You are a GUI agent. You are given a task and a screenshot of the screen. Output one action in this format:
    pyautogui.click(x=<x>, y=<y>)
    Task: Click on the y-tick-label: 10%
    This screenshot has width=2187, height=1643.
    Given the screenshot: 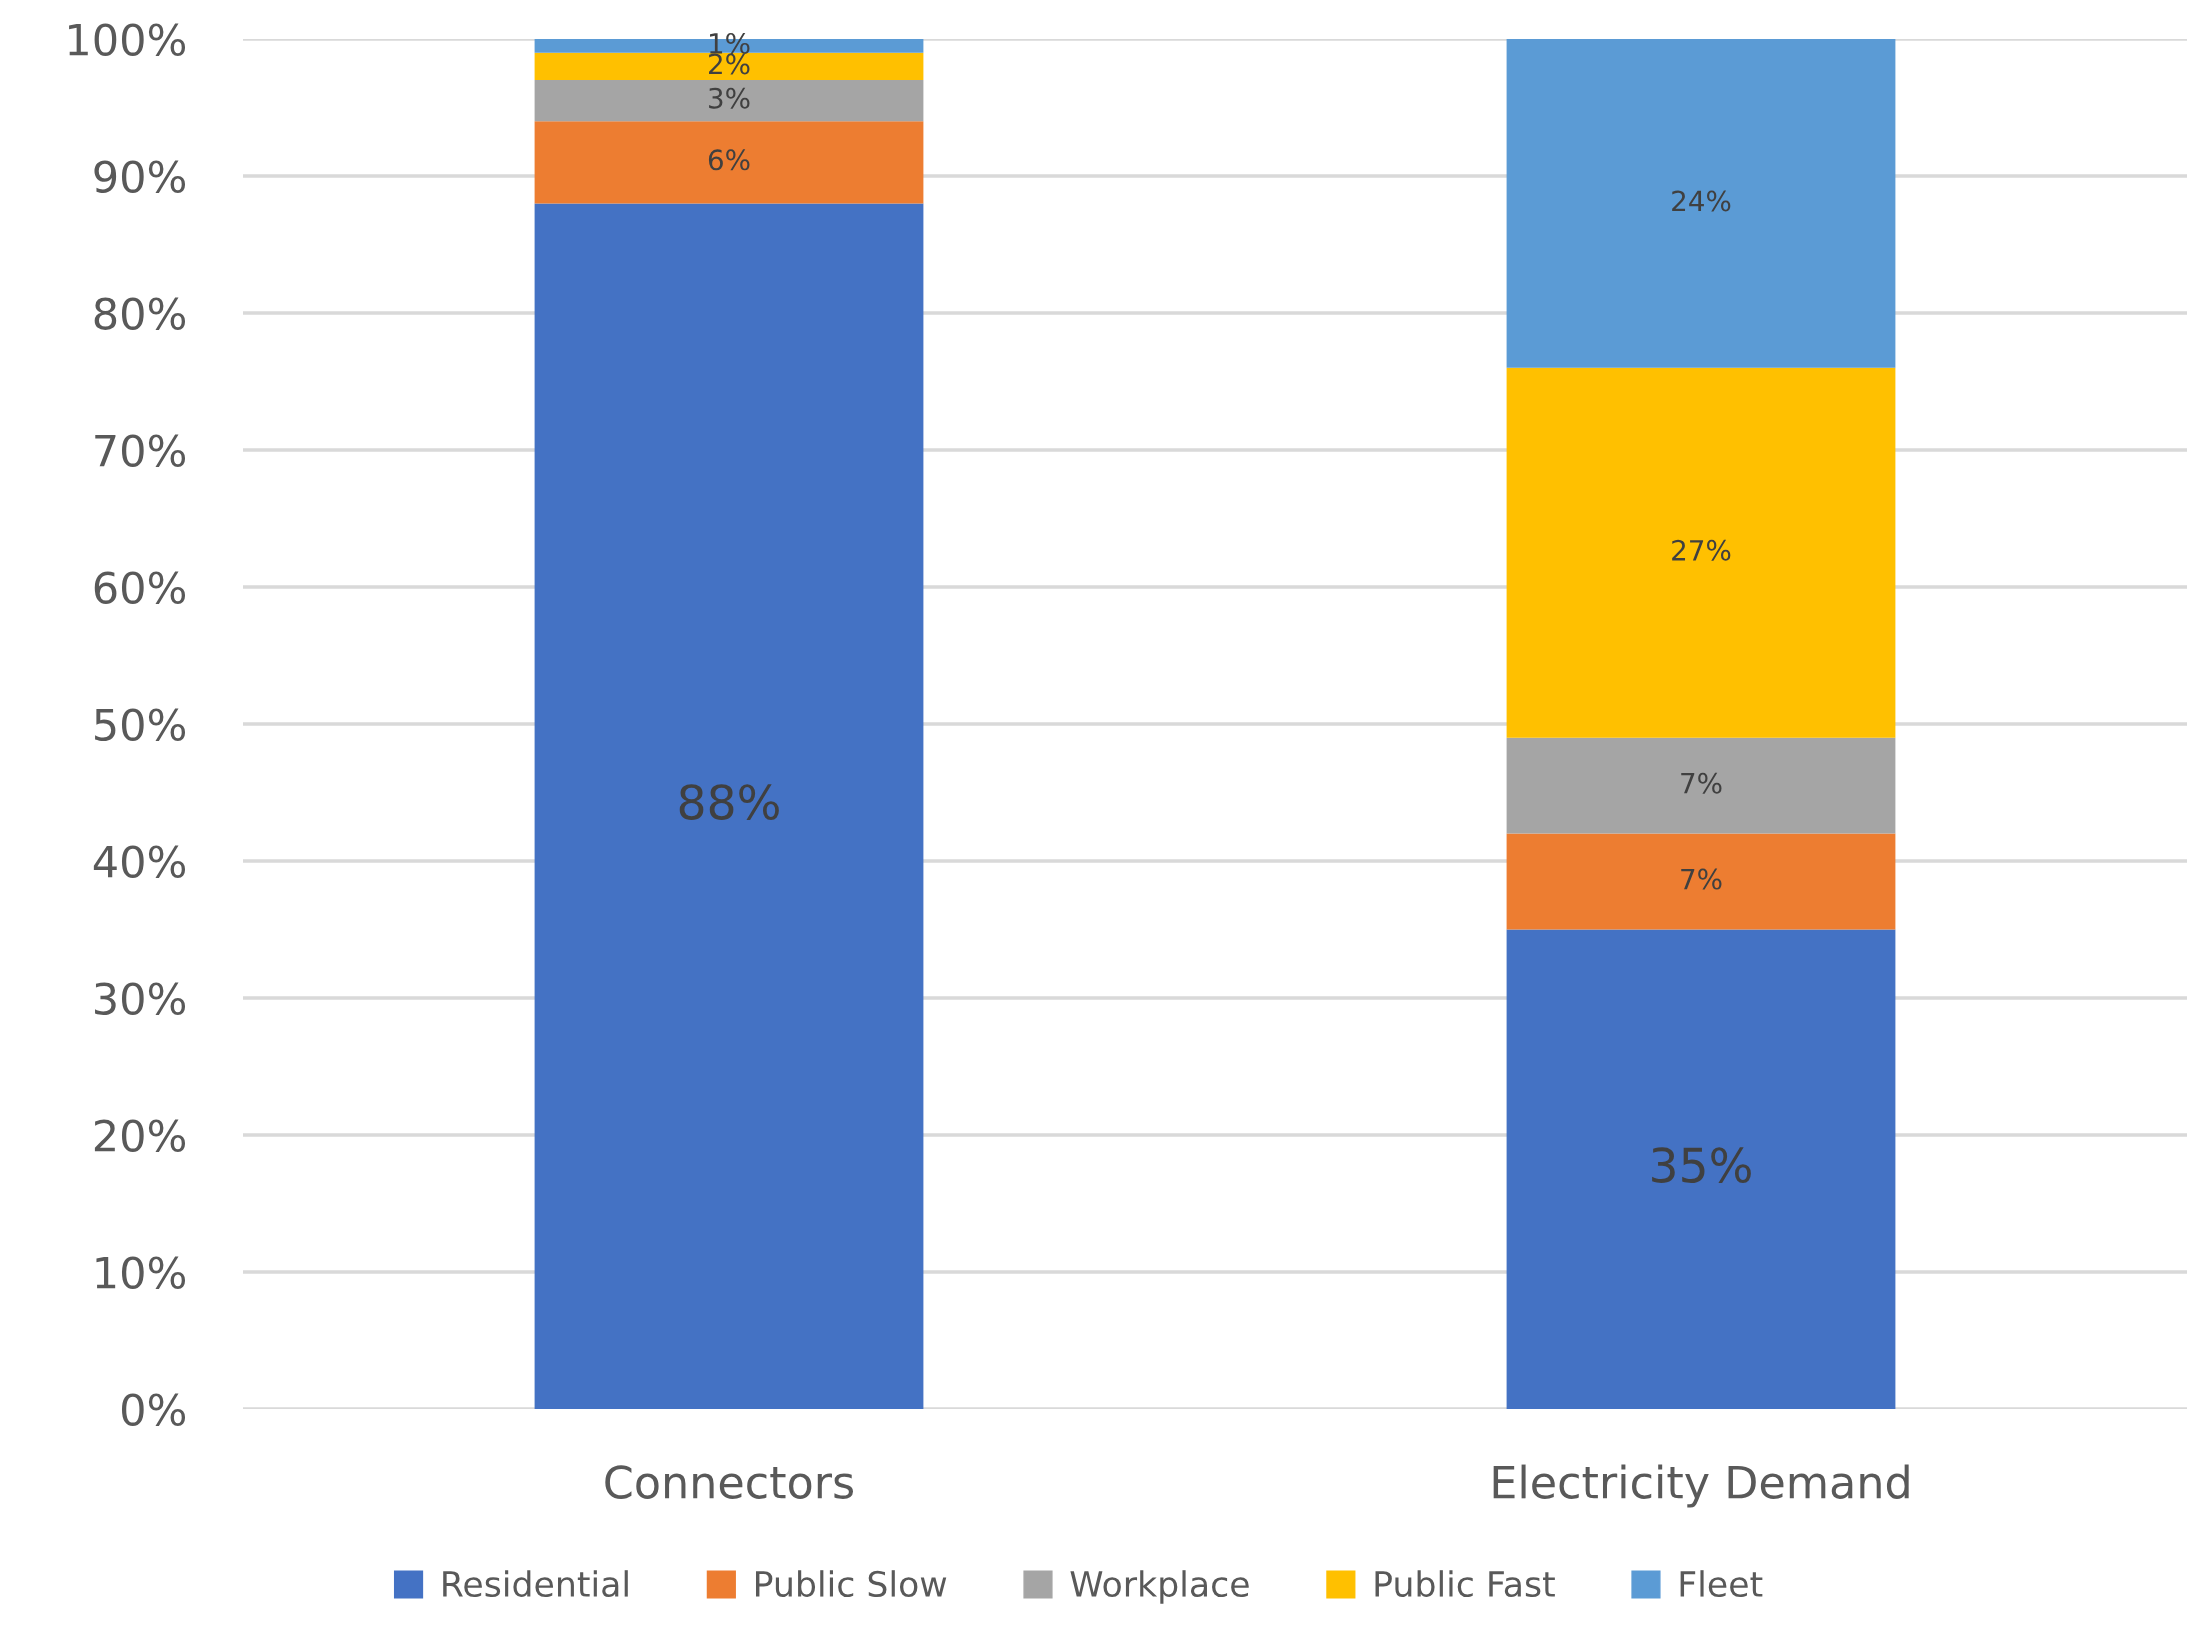 What is the action you would take?
    pyautogui.click(x=141, y=1272)
    